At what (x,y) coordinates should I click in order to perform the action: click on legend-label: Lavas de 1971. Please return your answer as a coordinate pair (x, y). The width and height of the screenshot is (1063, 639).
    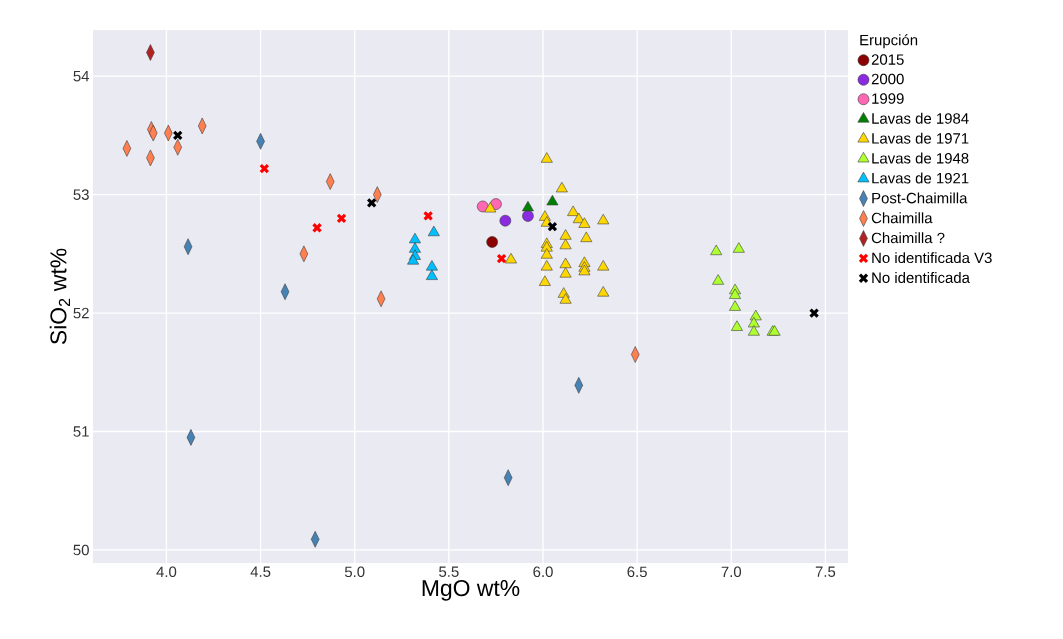
    Looking at the image, I should click on (920, 138).